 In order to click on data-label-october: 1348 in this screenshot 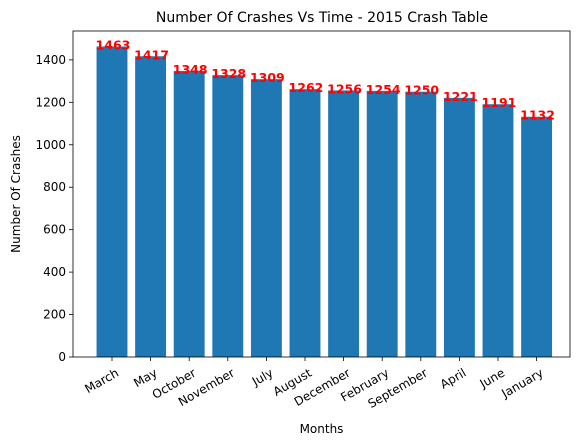, I will do `click(190, 69)`.